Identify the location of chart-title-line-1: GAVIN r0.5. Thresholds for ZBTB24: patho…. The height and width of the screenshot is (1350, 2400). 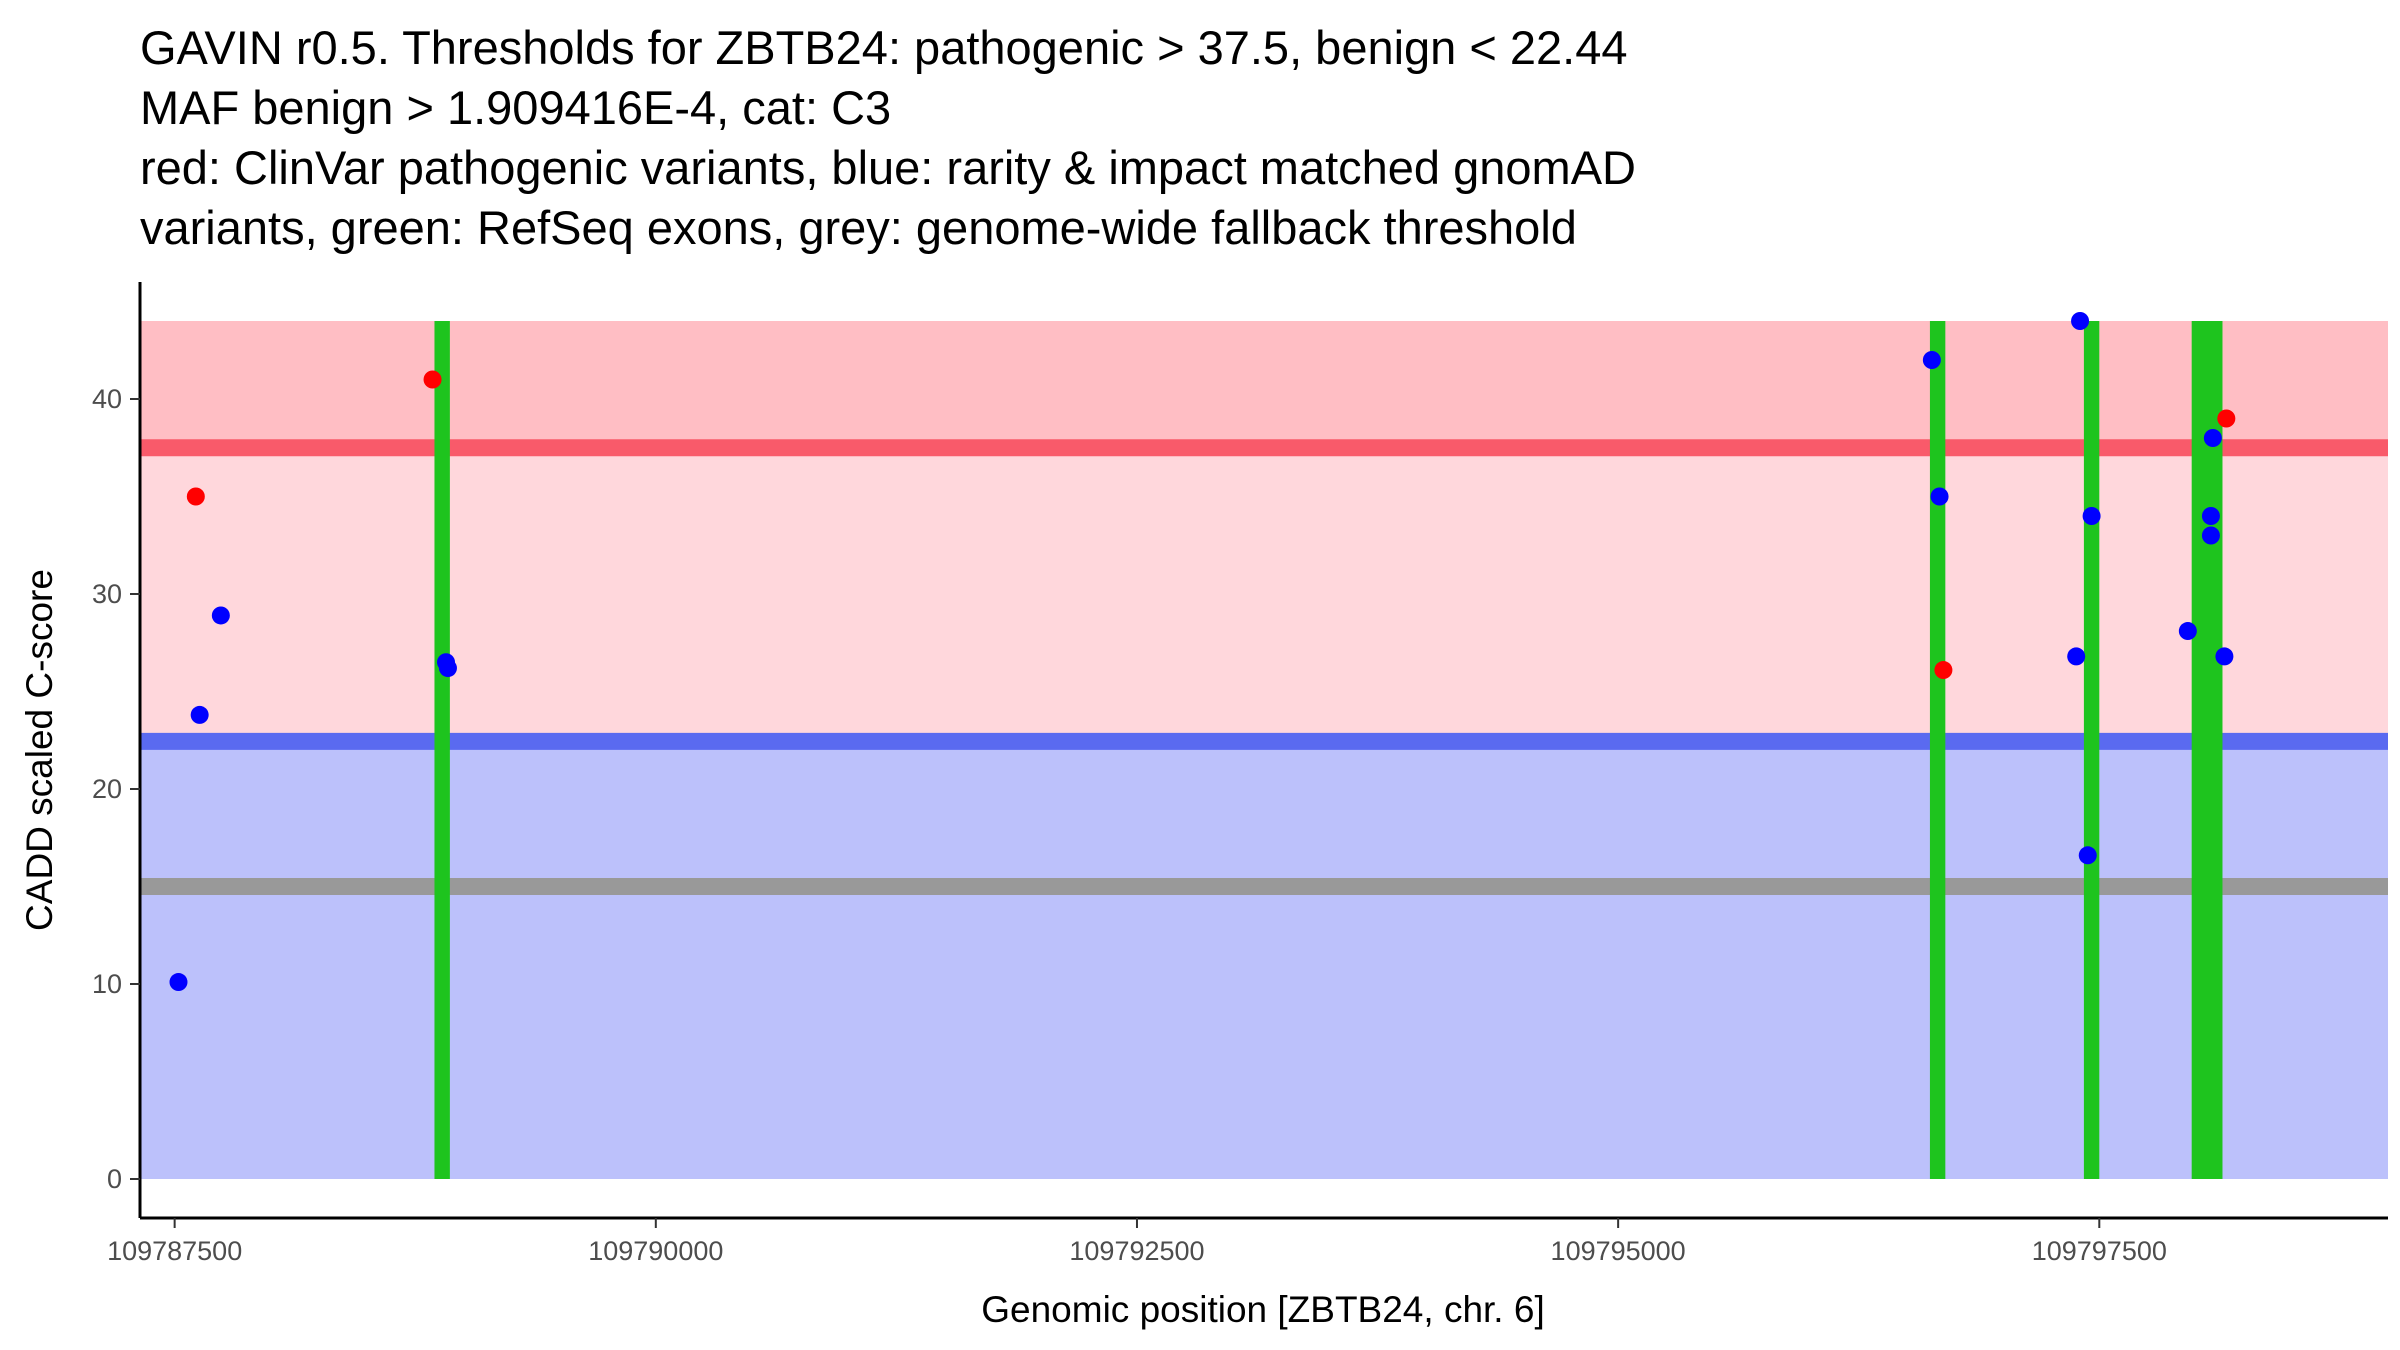
(884, 47).